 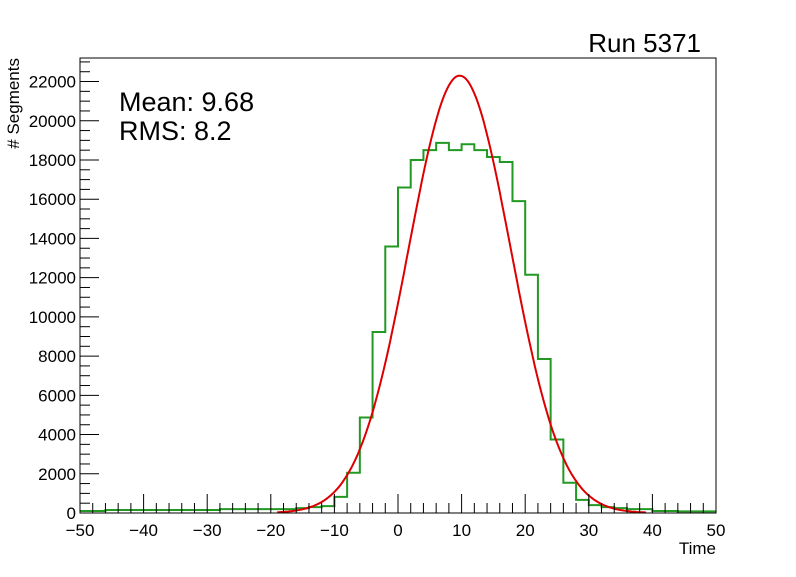 I want to click on y-tick-label: 12000, so click(x=52, y=278).